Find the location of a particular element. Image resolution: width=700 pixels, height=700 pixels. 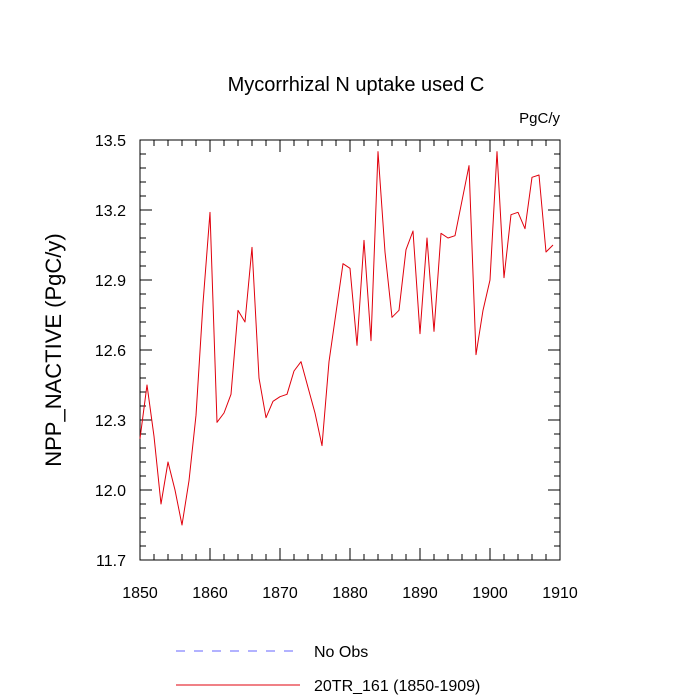

y-tick-label: 12.6 is located at coordinates (110, 351).